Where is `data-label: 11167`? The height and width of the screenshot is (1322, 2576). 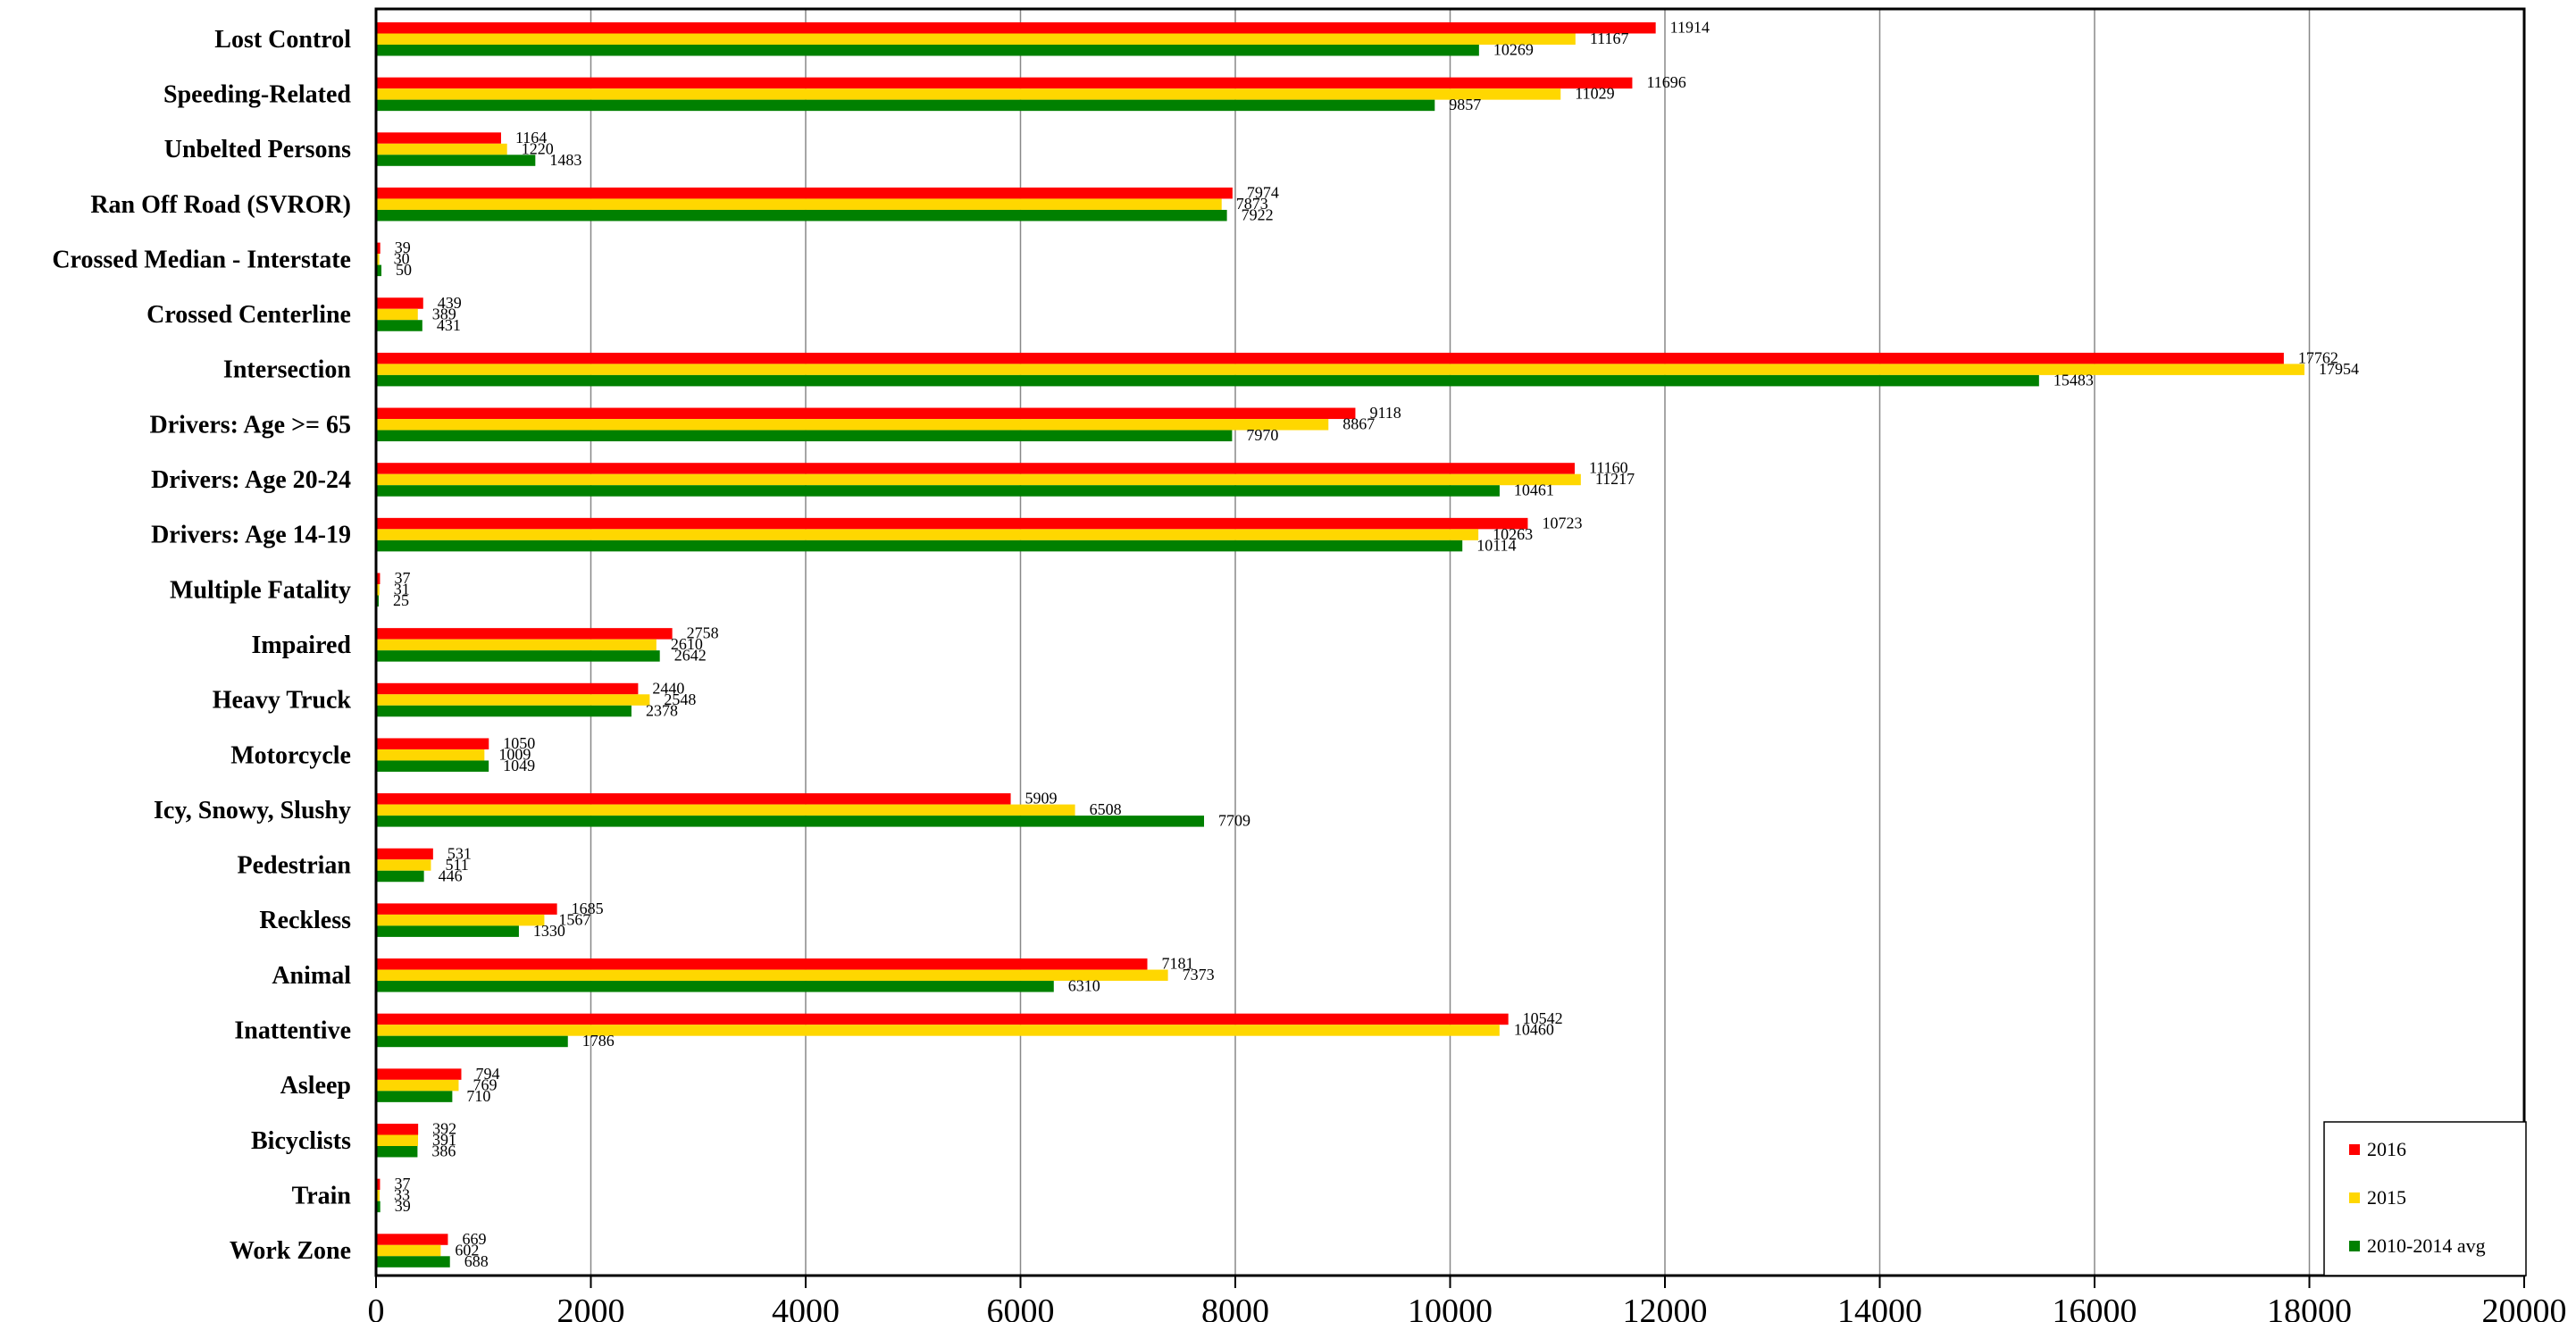 data-label: 11167 is located at coordinates (1610, 38).